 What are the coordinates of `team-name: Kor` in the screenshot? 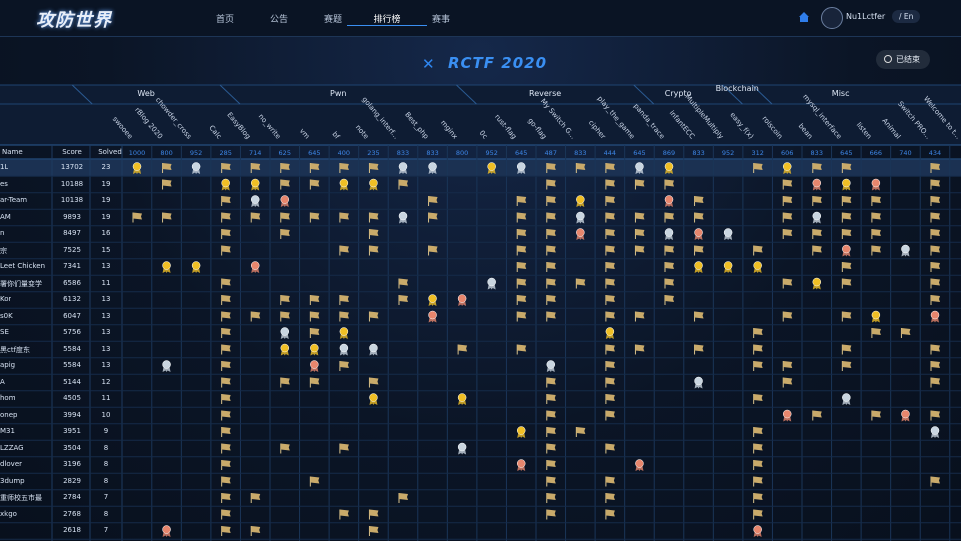 It's located at (6, 299).